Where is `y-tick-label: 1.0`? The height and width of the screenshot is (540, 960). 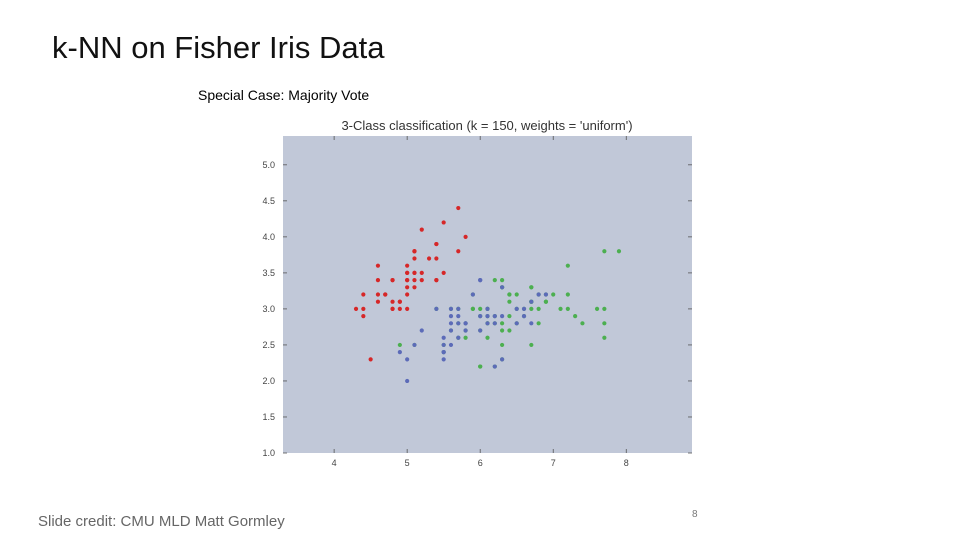
y-tick-label: 1.0 is located at coordinates (268, 453).